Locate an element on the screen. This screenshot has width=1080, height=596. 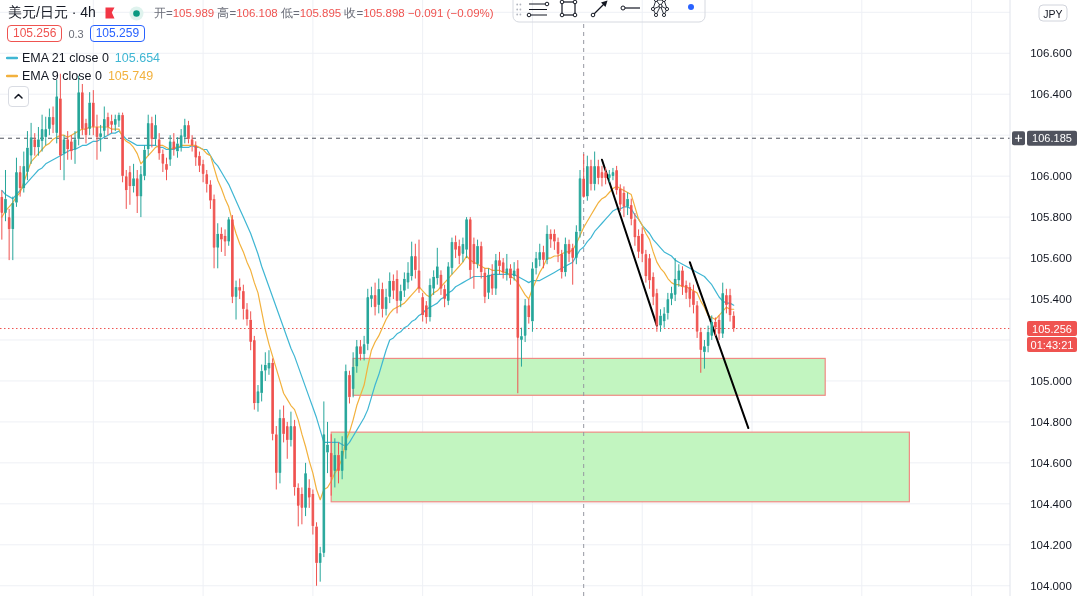
chart-title: 美元/日元 · 4h is located at coordinates (52, 13).